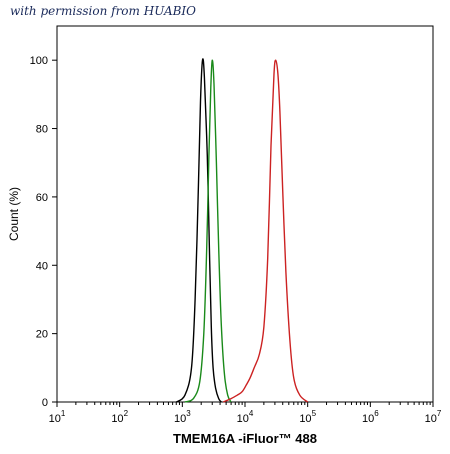 Image resolution: width=450 pixels, height=454 pixels. What do you see at coordinates (42, 130) in the screenshot?
I see `y-tick-label: 80` at bounding box center [42, 130].